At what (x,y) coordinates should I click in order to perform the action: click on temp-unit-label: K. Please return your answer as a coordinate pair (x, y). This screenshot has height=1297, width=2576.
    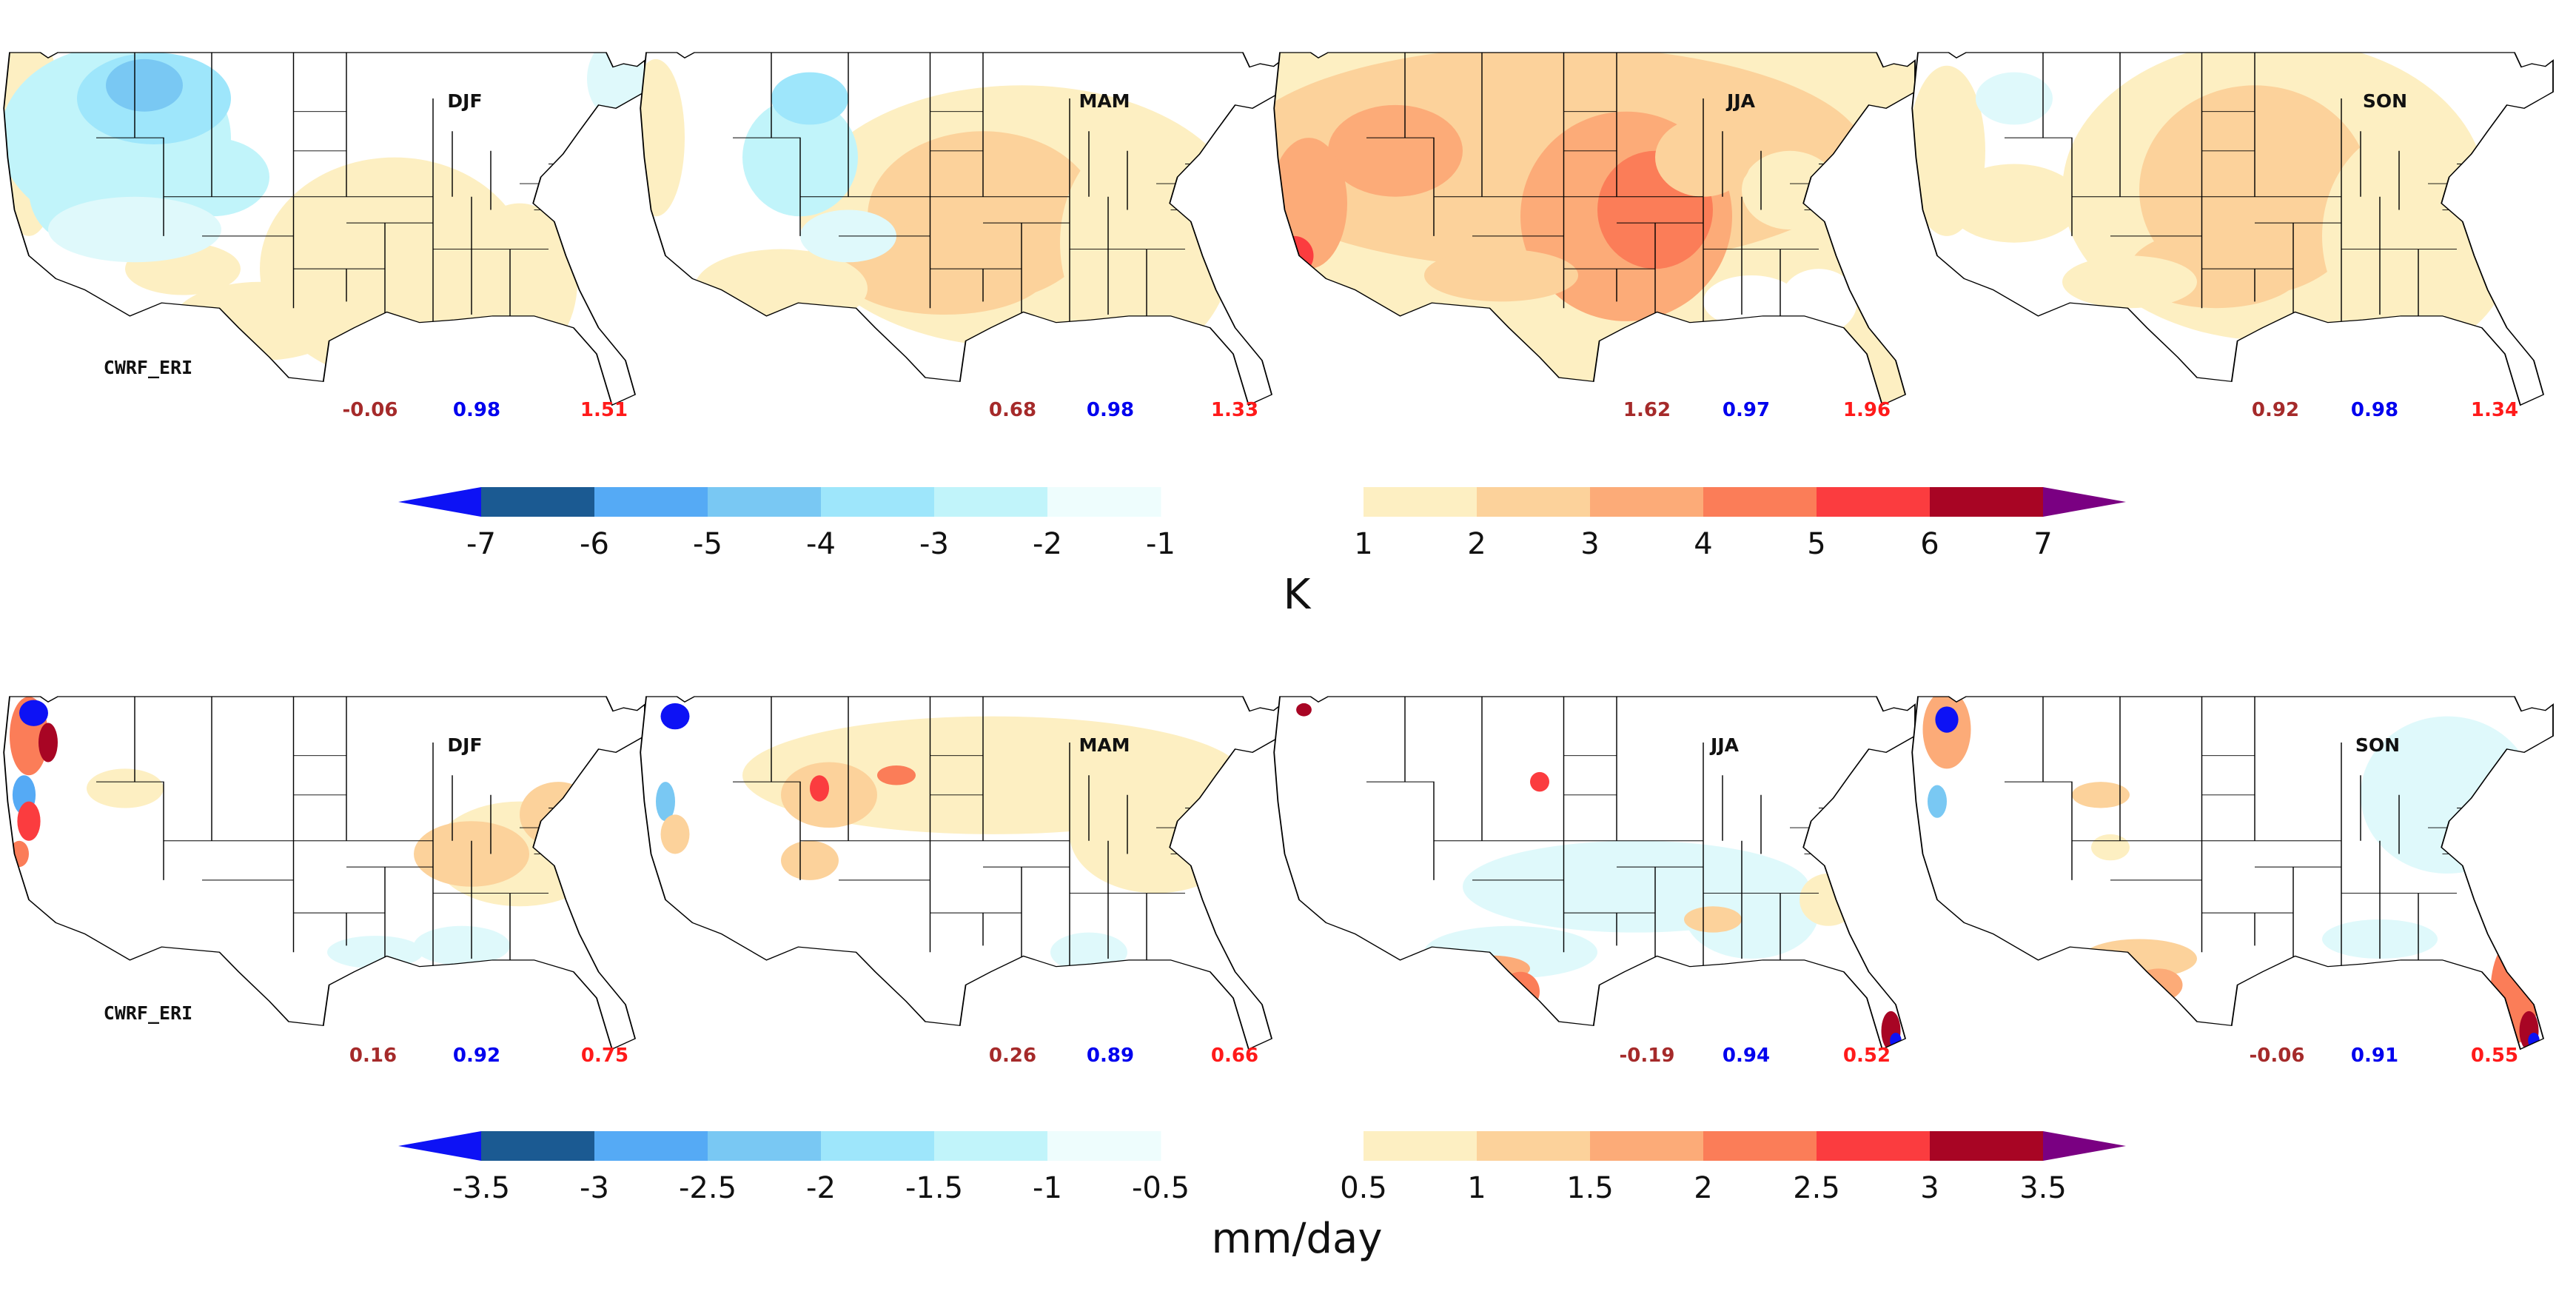
    Looking at the image, I should click on (1298, 595).